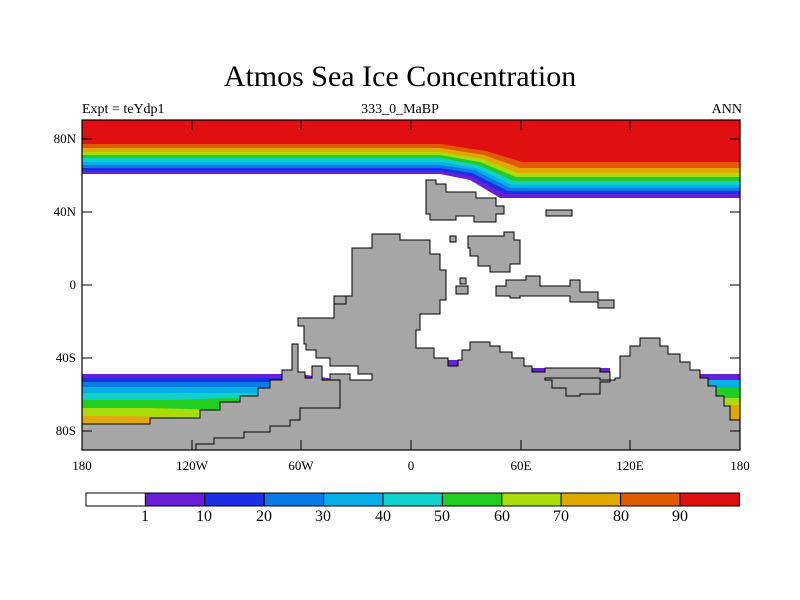 This screenshot has height=600, width=800. What do you see at coordinates (411, 141) in the screenshot?
I see `ice-band-north` at bounding box center [411, 141].